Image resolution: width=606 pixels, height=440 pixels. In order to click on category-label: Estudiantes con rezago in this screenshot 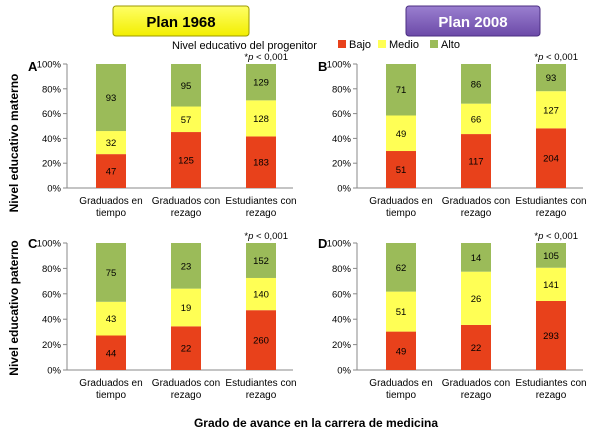, I will do `click(550, 389)`.